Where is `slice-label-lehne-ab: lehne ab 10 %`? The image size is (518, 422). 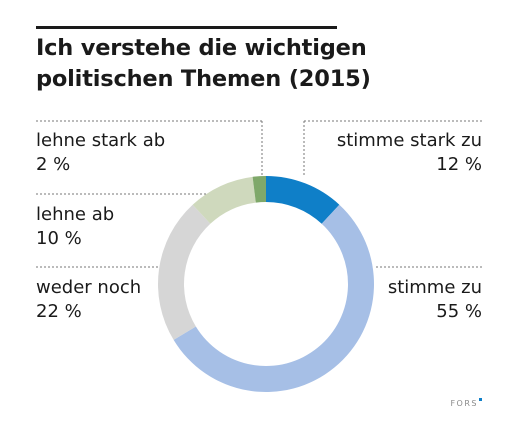 slice-label-lehne-ab: lehne ab 10 % is located at coordinates (75, 227).